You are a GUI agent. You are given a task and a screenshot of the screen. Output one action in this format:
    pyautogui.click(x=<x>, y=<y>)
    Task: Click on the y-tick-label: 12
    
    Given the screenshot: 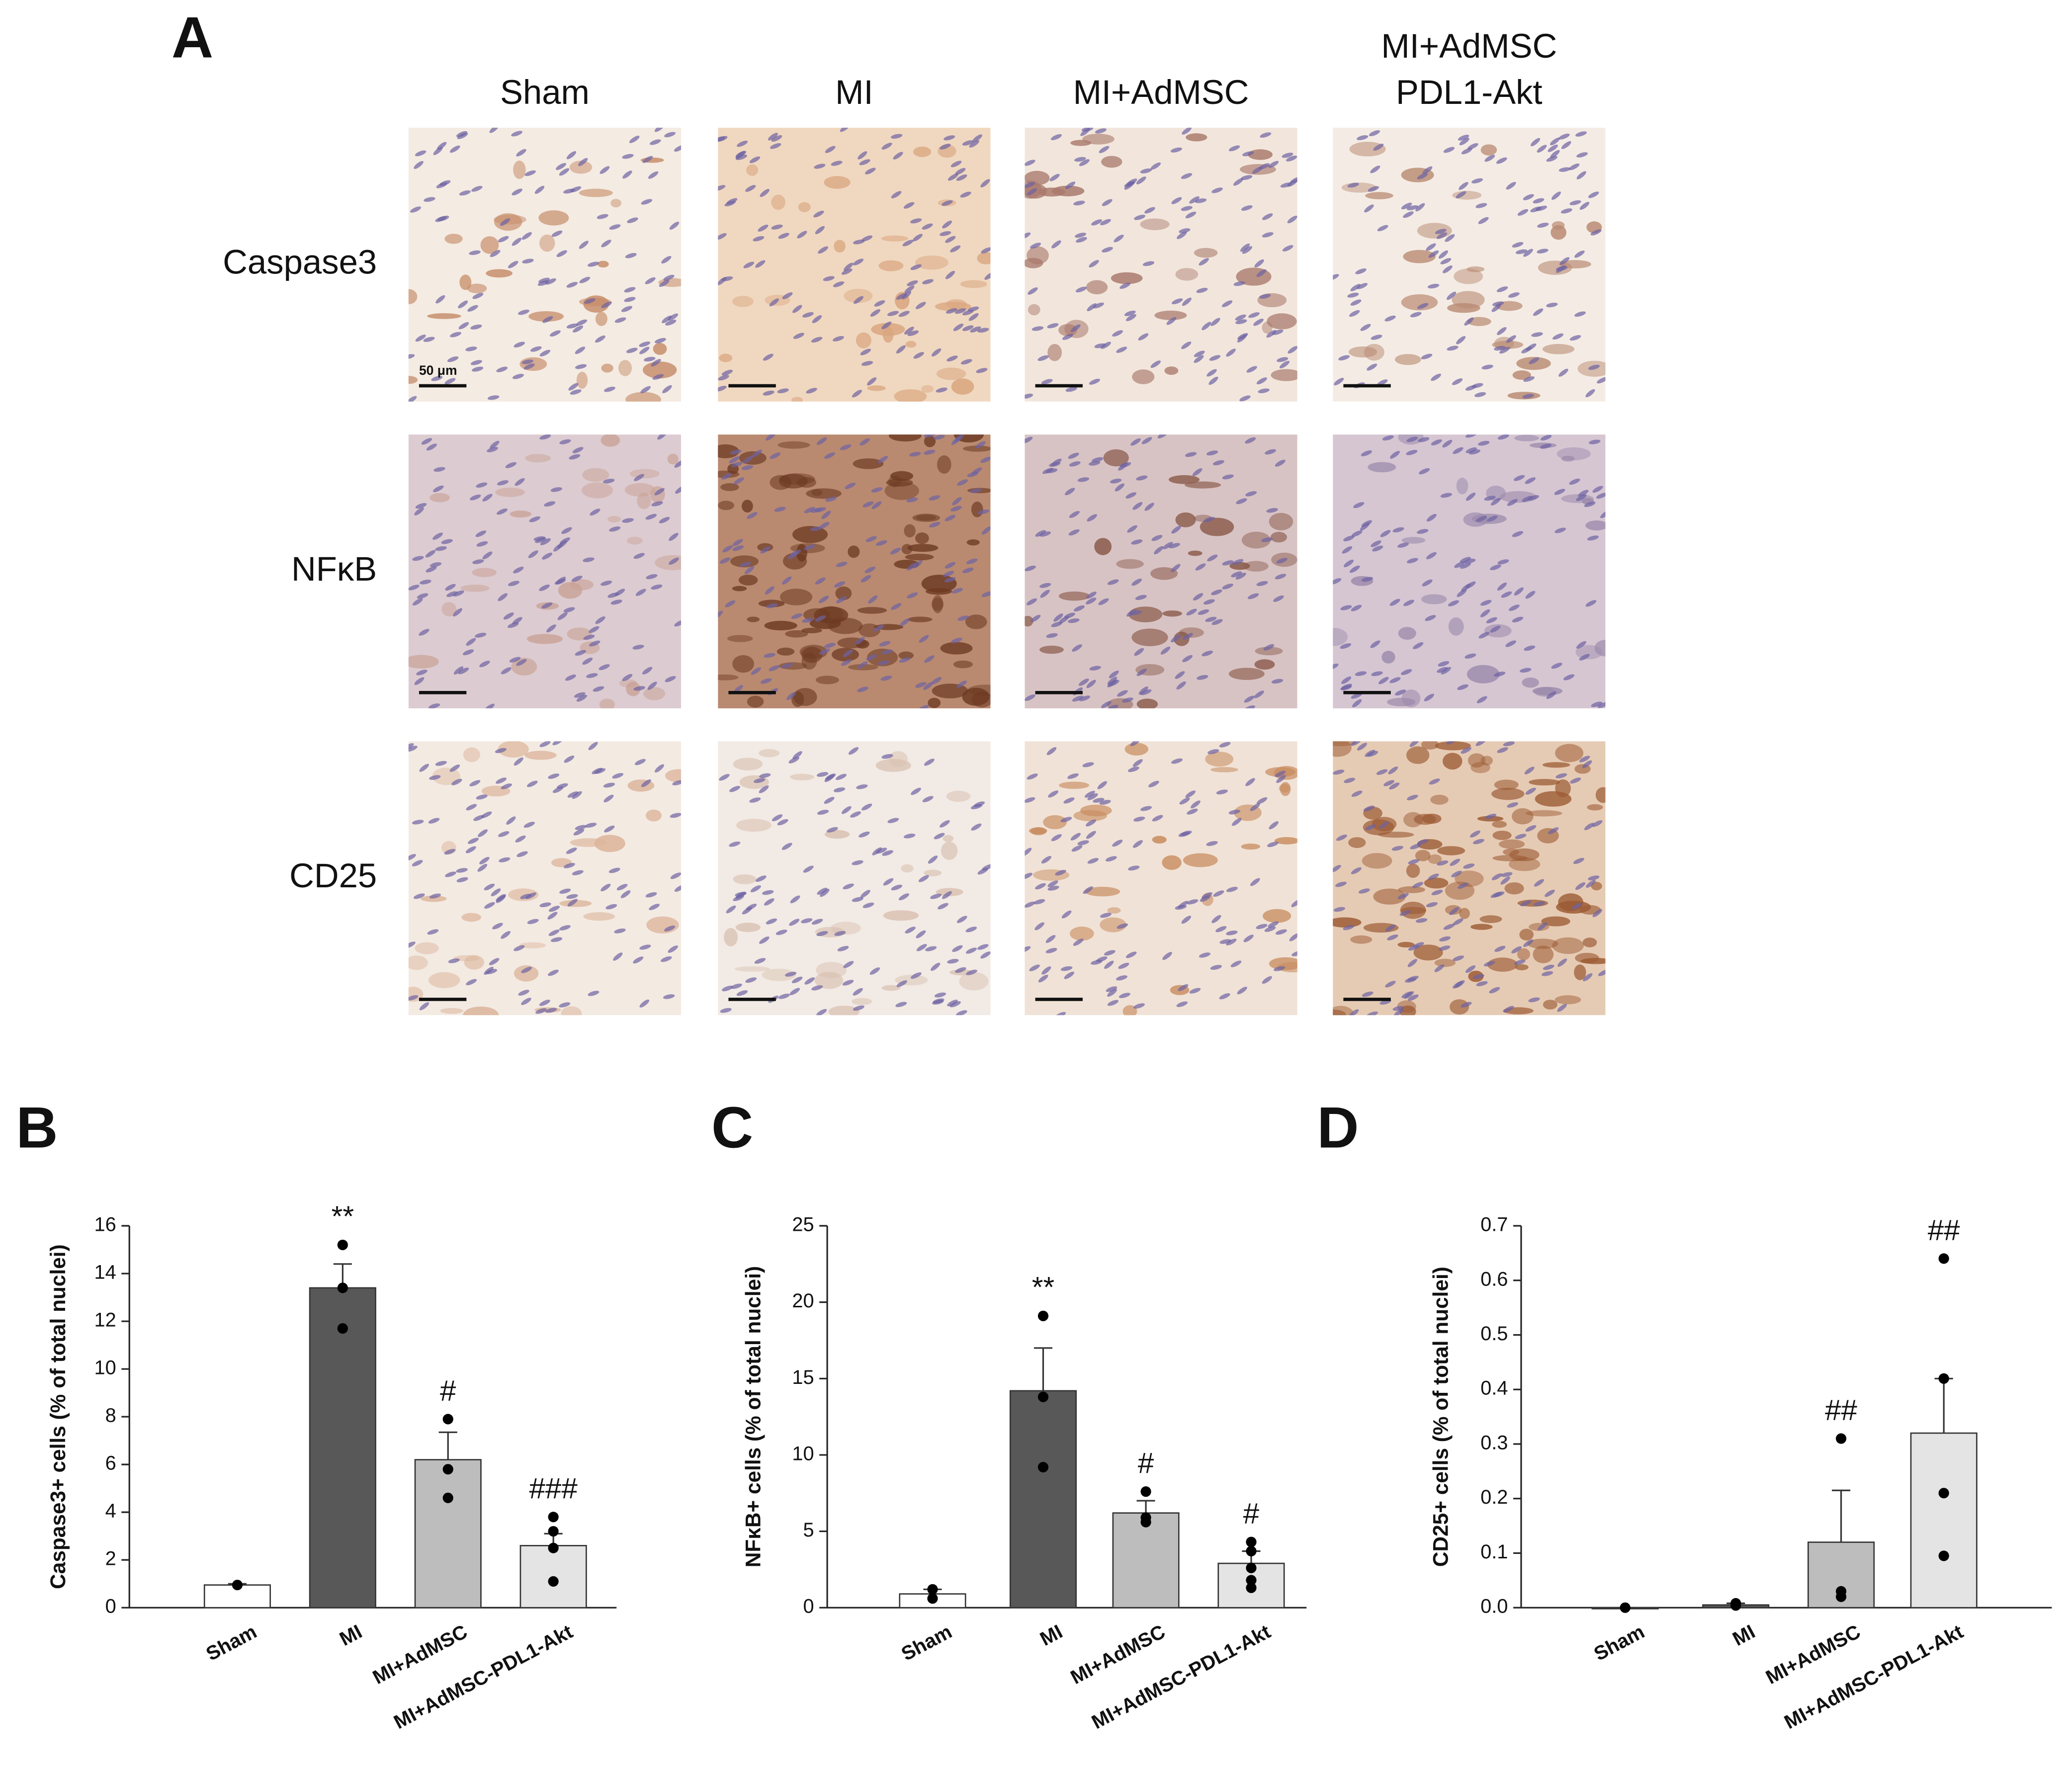 What is the action you would take?
    pyautogui.click(x=105, y=1320)
    